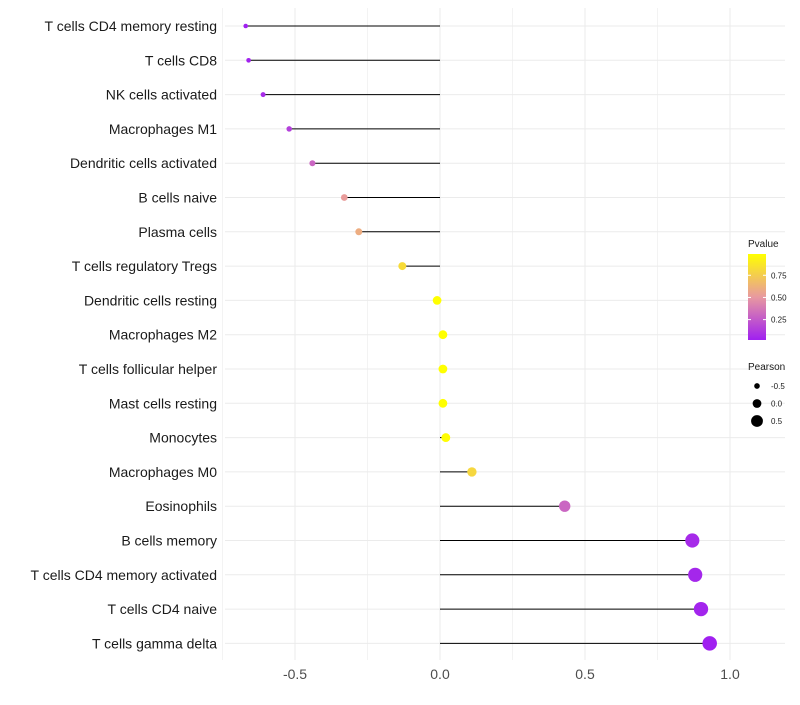  Describe the element at coordinates (150, 300) in the screenshot. I see `category-label: Dendritic cells resting` at that location.